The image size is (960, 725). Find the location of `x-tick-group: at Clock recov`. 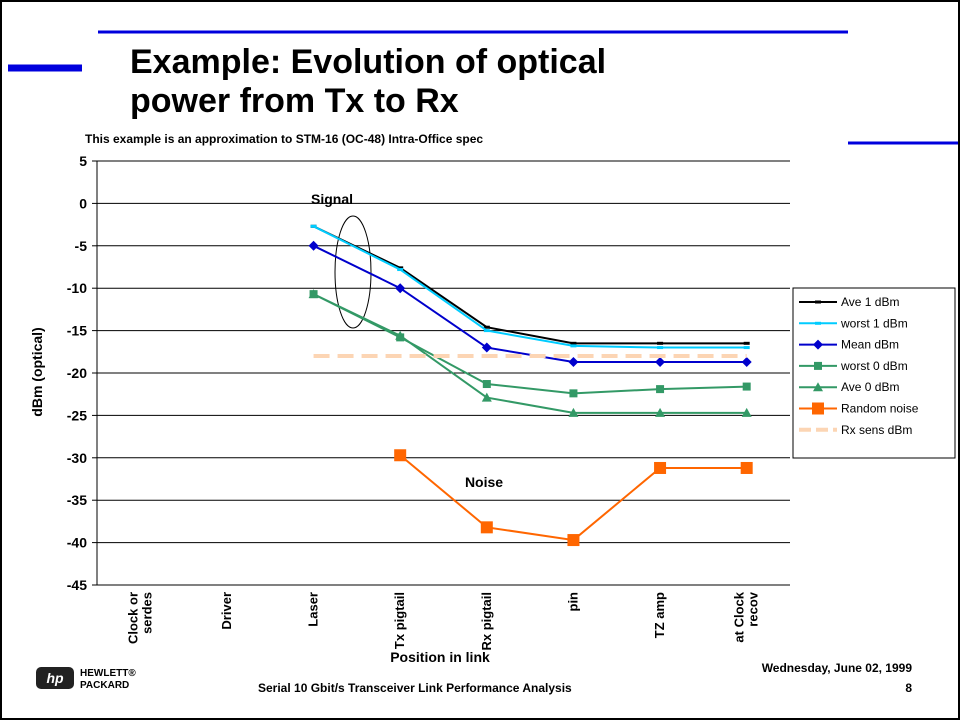

x-tick-group: at Clock recov is located at coordinates (746, 617).